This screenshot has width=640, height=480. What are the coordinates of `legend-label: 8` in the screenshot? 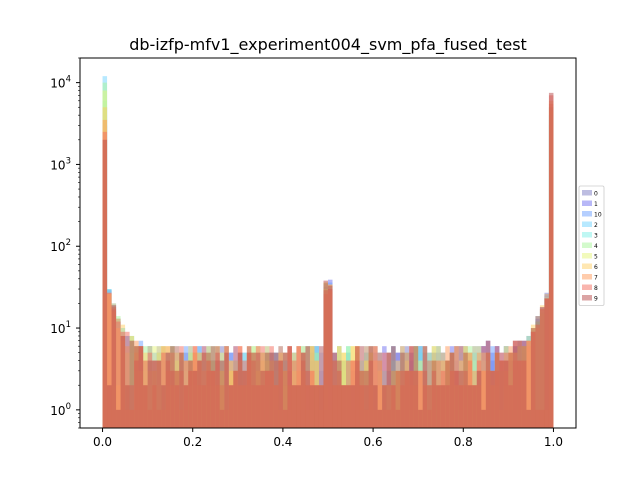 It's located at (596, 288).